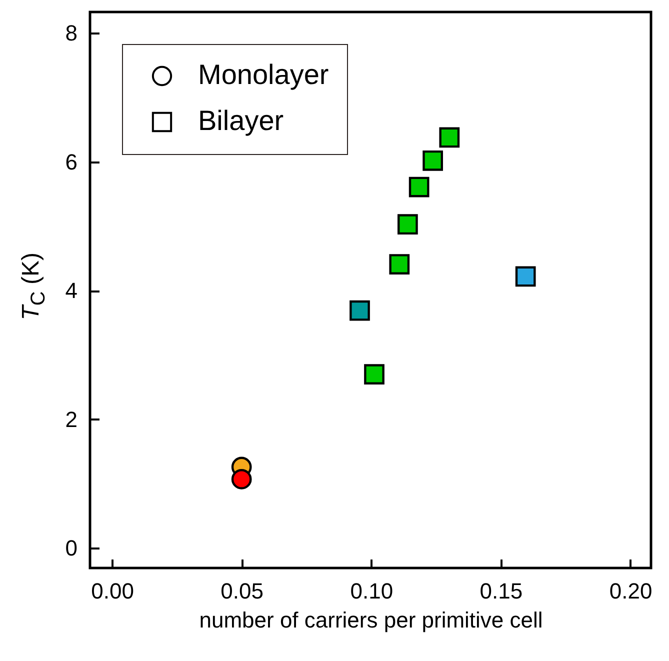 The image size is (669, 661). Describe the element at coordinates (71, 33) in the screenshot. I see `y-tick-label: 8` at that location.